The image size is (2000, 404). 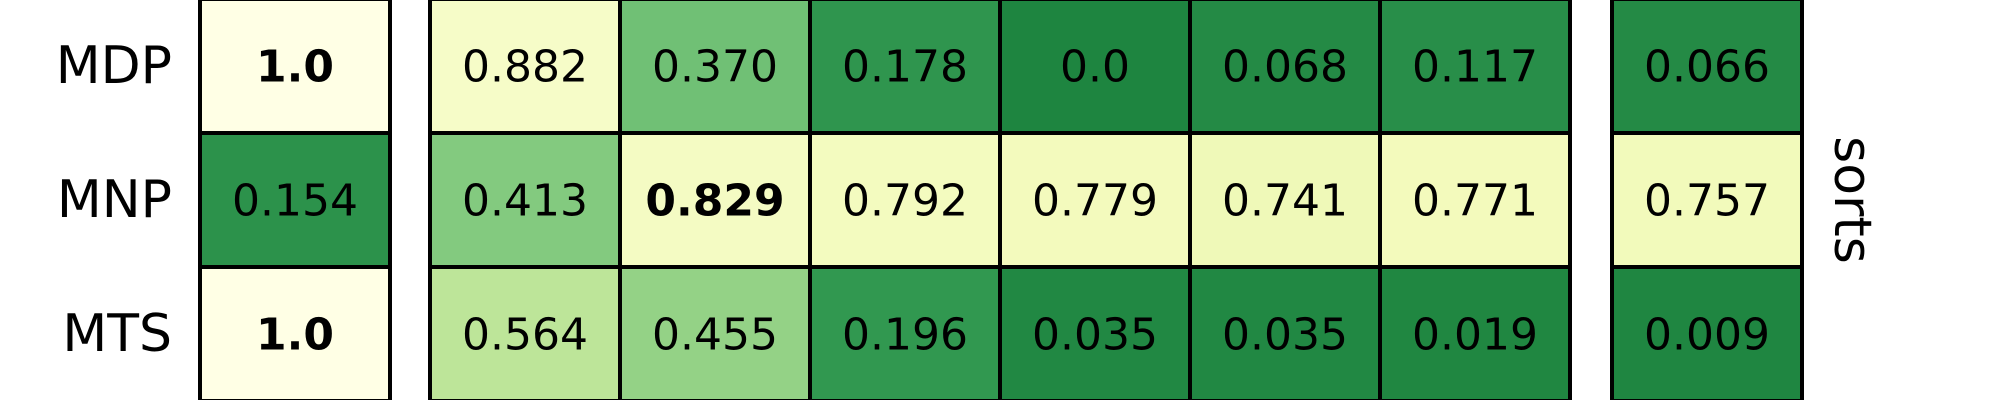 What do you see at coordinates (114, 200) in the screenshot?
I see `row-label-mnp: MNP` at bounding box center [114, 200].